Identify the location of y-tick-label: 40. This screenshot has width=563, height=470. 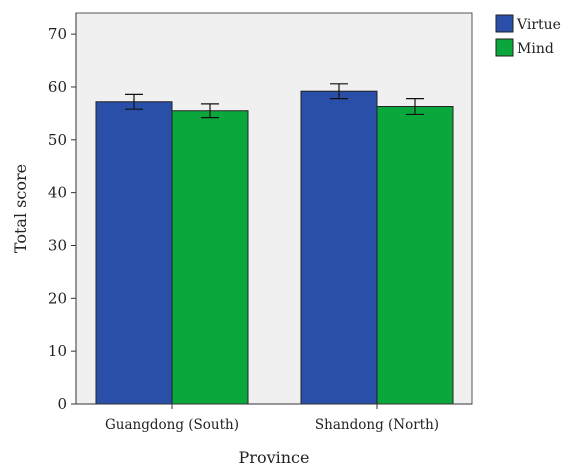
(57, 193).